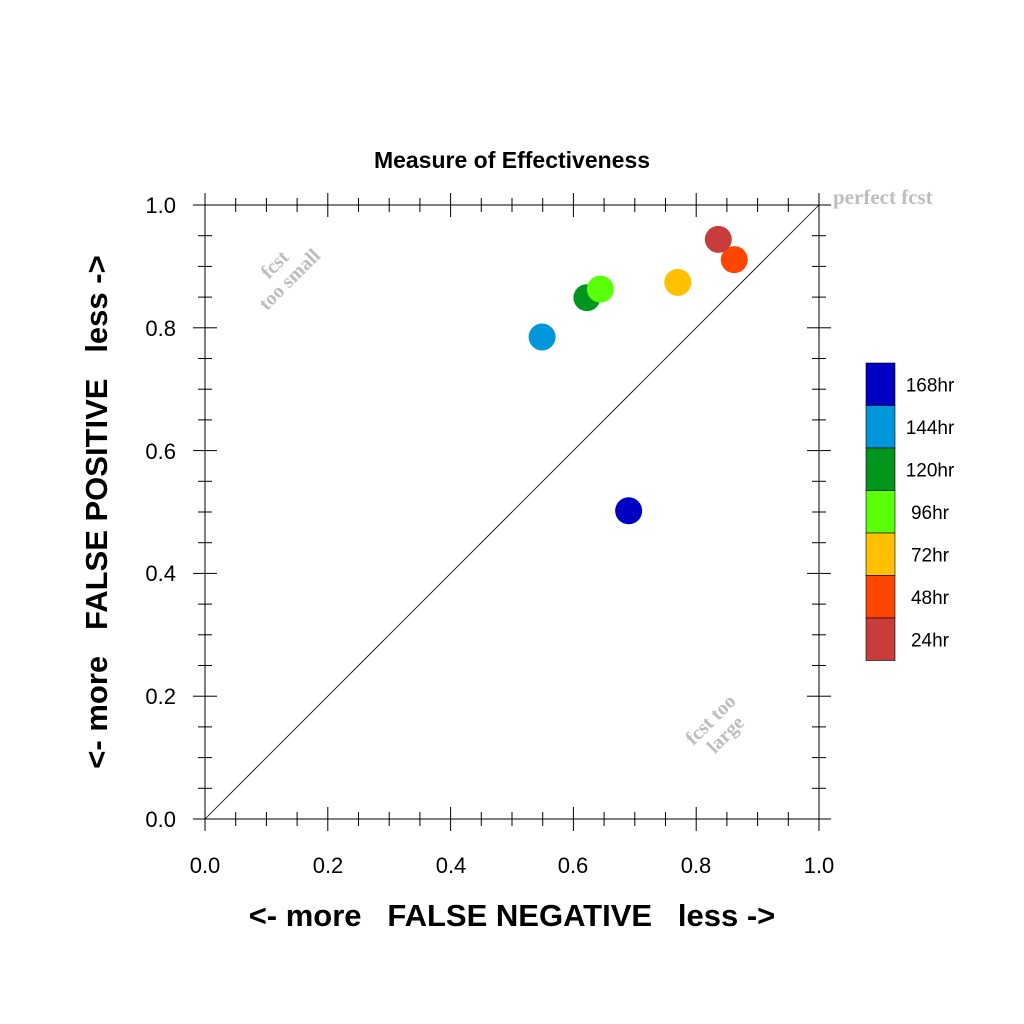 Image resolution: width=1024 pixels, height=1024 pixels. I want to click on chart-title: Measure of Effectiveness, so click(512, 160).